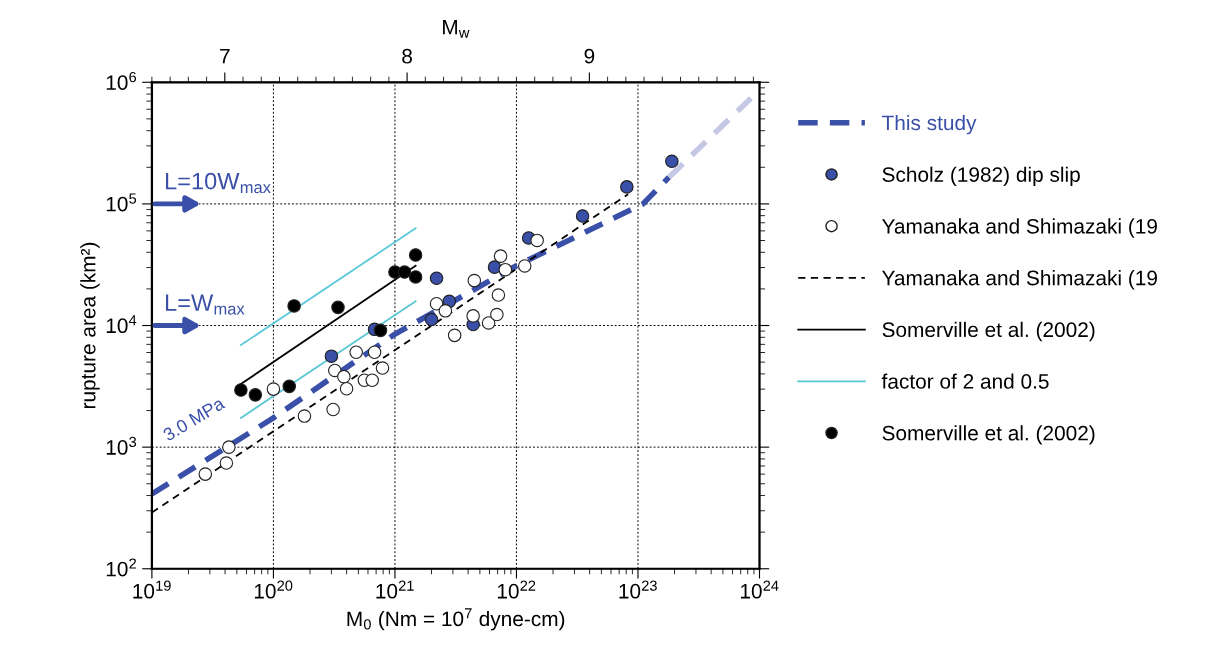 The image size is (1225, 653). What do you see at coordinates (589, 56) in the screenshot?
I see `x2-tick-label: 9` at bounding box center [589, 56].